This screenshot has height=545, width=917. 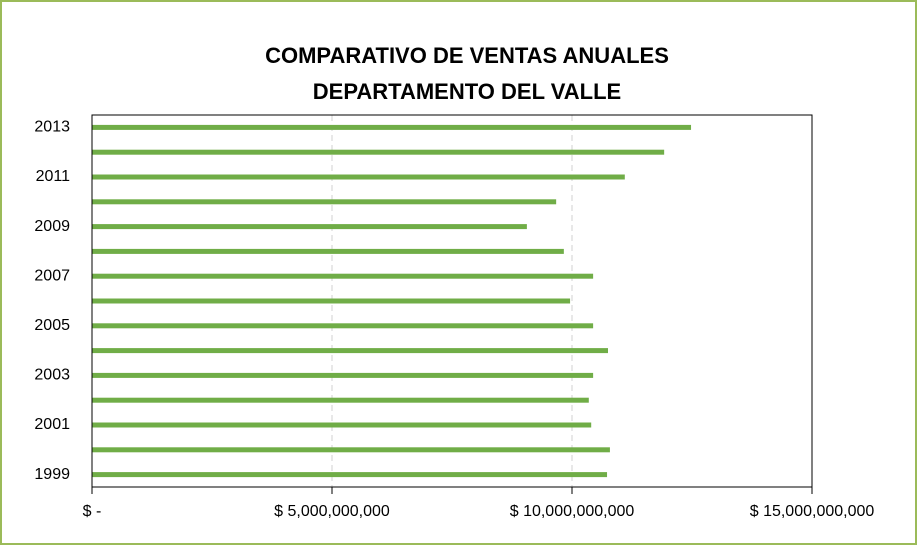 I want to click on y-tick-label: 2003, so click(x=52, y=375).